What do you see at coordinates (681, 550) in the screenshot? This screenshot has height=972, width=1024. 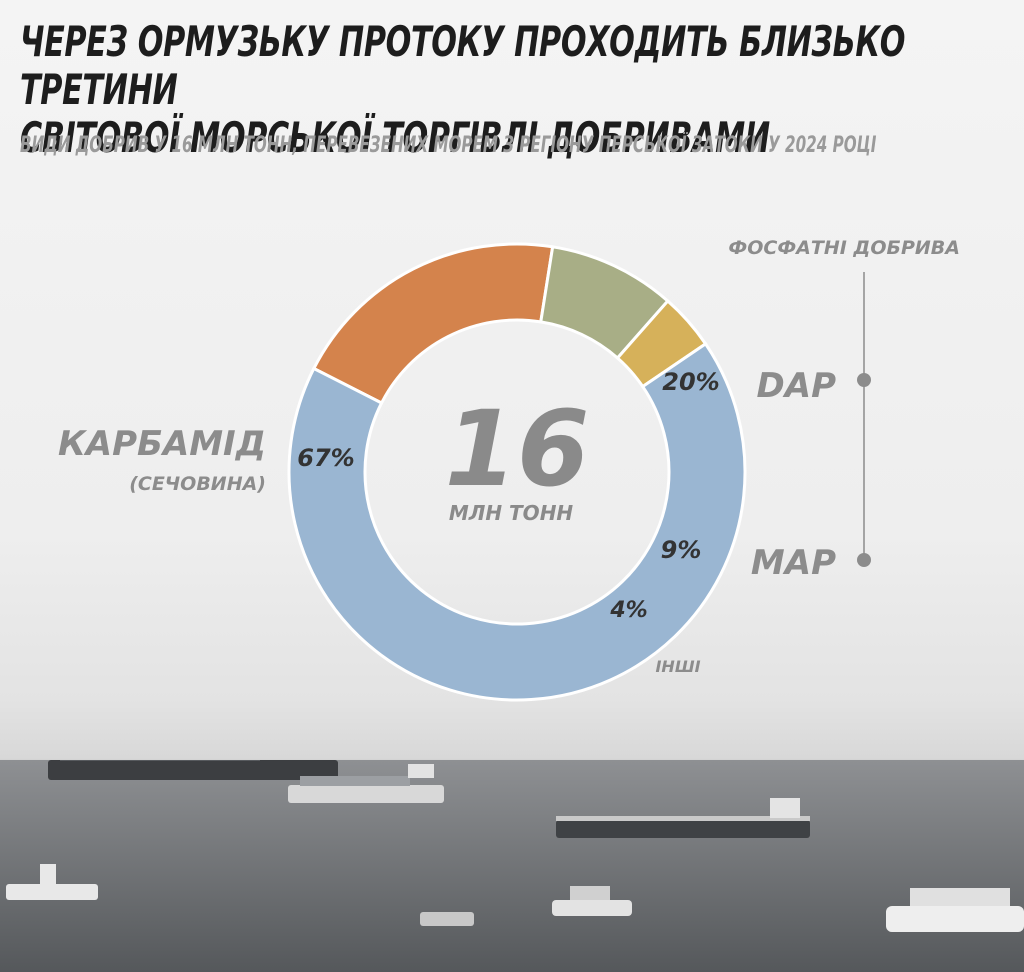 I see `slice-value-label-map: 9%` at bounding box center [681, 550].